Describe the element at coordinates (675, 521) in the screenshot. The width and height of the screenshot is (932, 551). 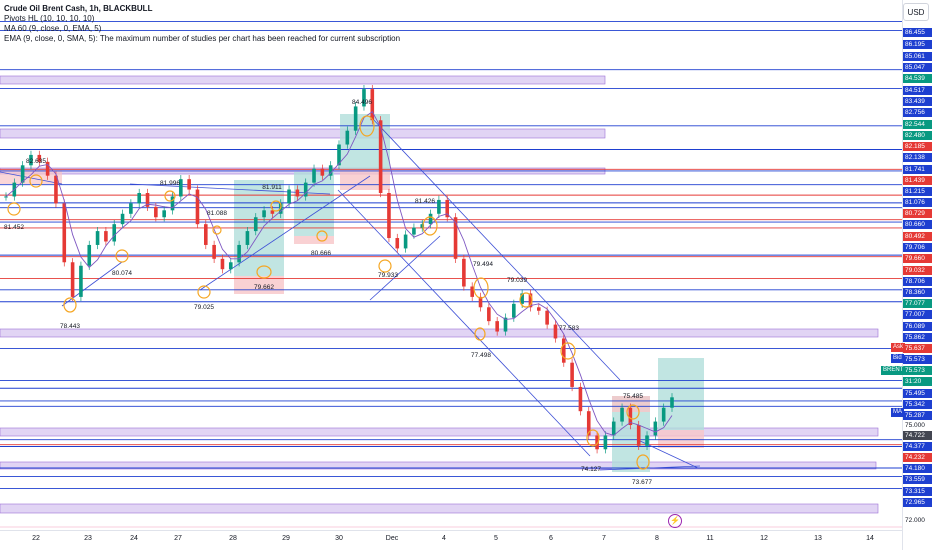
I see `lightning-icon: ⚡` at that location.